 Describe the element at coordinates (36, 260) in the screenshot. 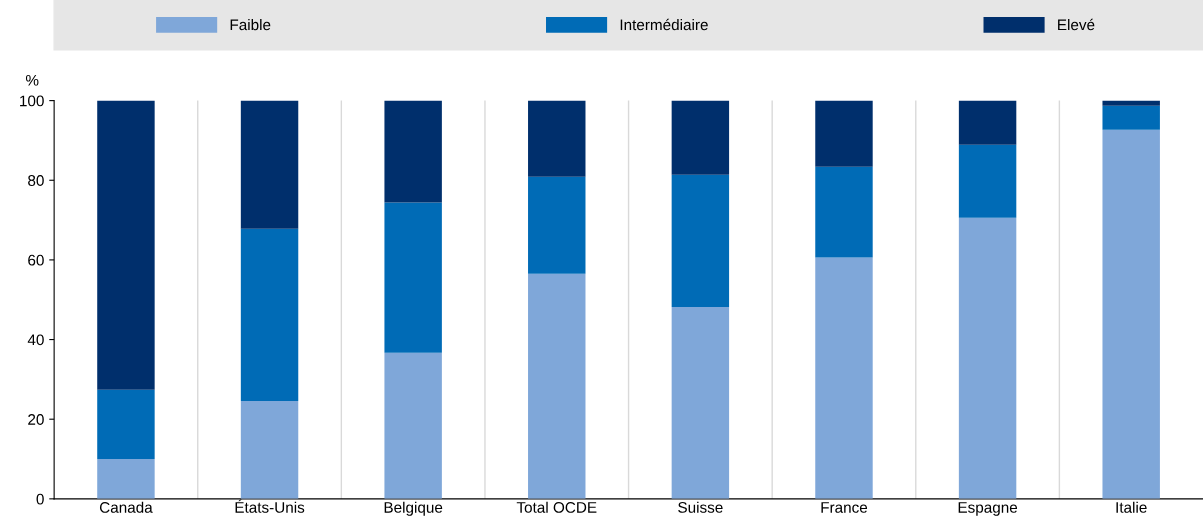

I see `y-tick-label: 60` at that location.